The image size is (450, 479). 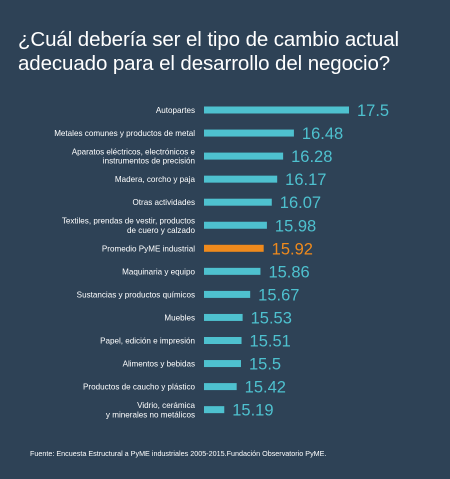 I want to click on category-label: Alimentos y bebidas, so click(x=159, y=364).